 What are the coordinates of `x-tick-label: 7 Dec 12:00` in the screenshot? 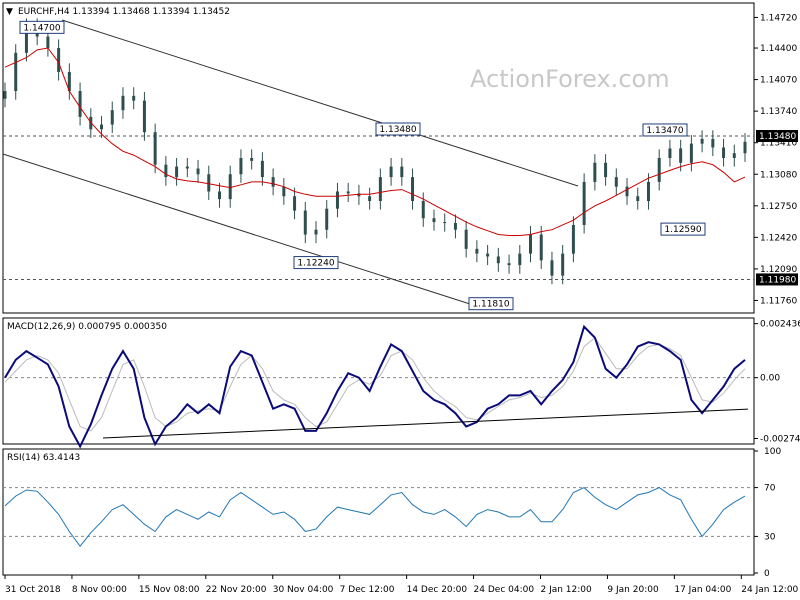 It's located at (367, 590).